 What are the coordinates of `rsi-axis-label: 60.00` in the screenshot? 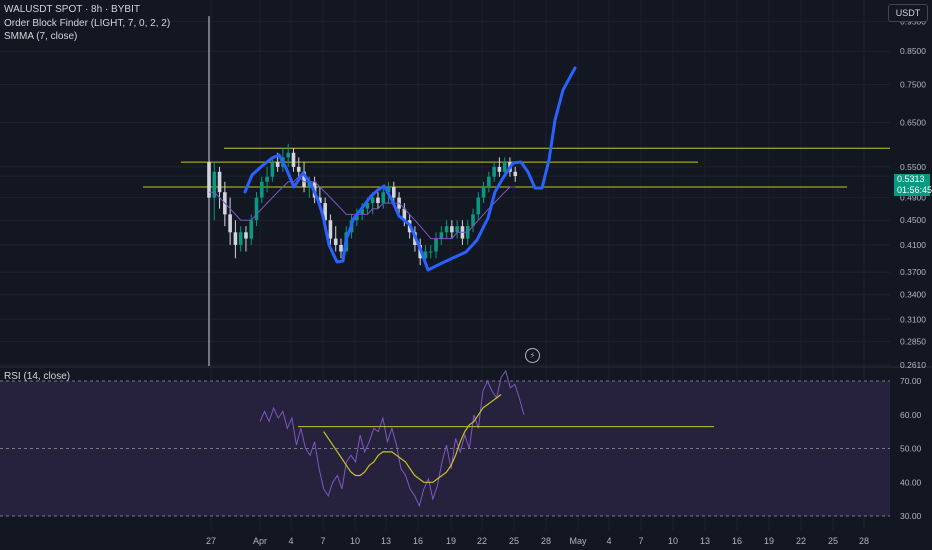 It's located at (911, 415).